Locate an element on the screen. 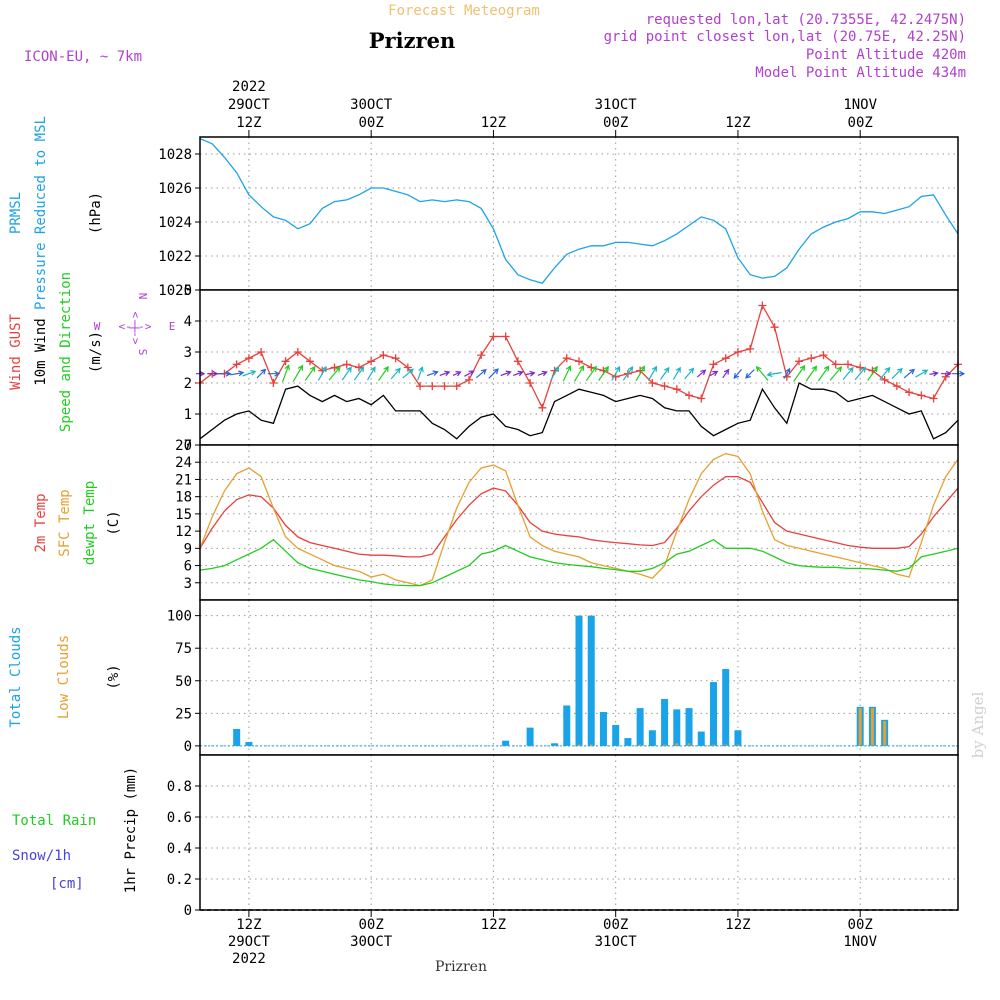  temp2m-line is located at coordinates (579, 516).